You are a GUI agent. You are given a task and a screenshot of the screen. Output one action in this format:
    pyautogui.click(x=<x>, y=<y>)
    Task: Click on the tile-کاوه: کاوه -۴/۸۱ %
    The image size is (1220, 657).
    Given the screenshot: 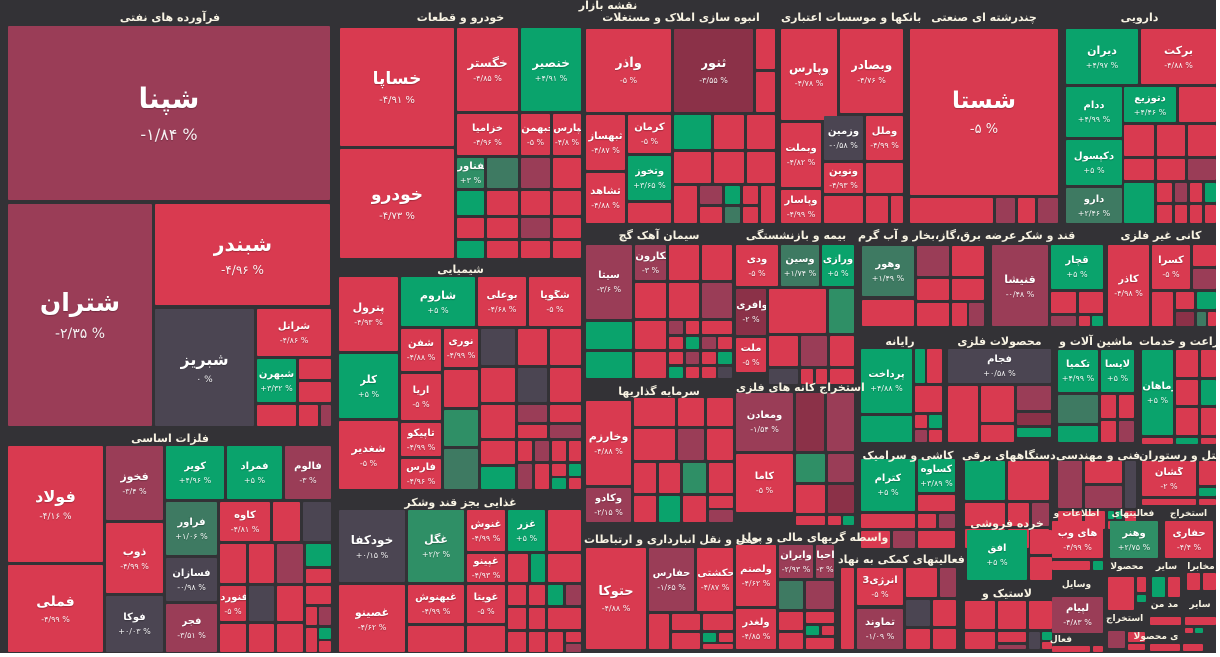 What is the action you would take?
    pyautogui.click(x=245, y=521)
    